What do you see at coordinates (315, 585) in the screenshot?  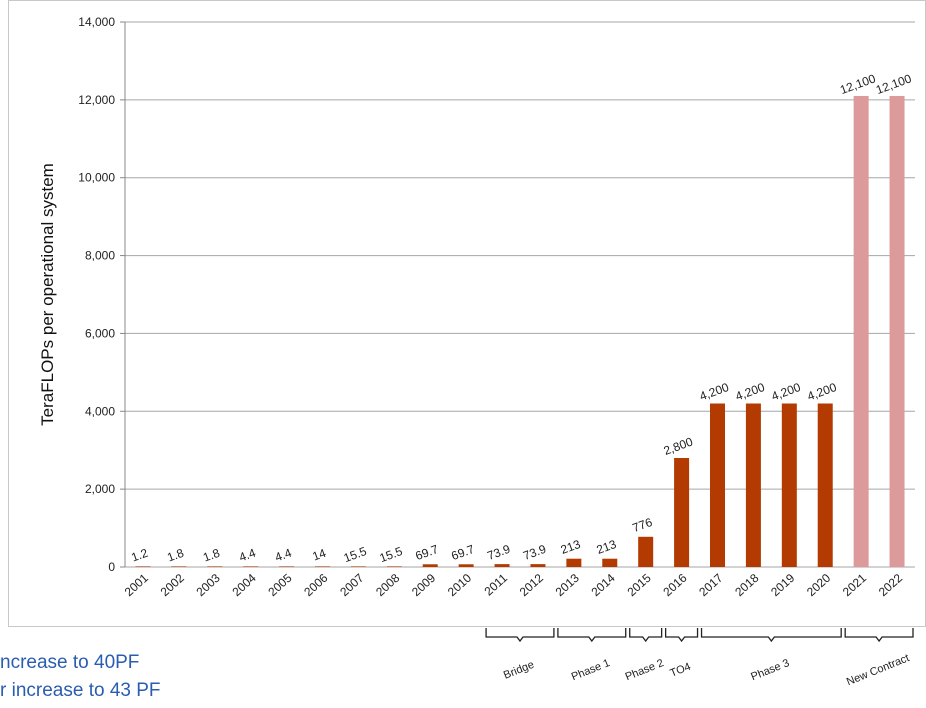 I see `x-tick-label: 2006` at bounding box center [315, 585].